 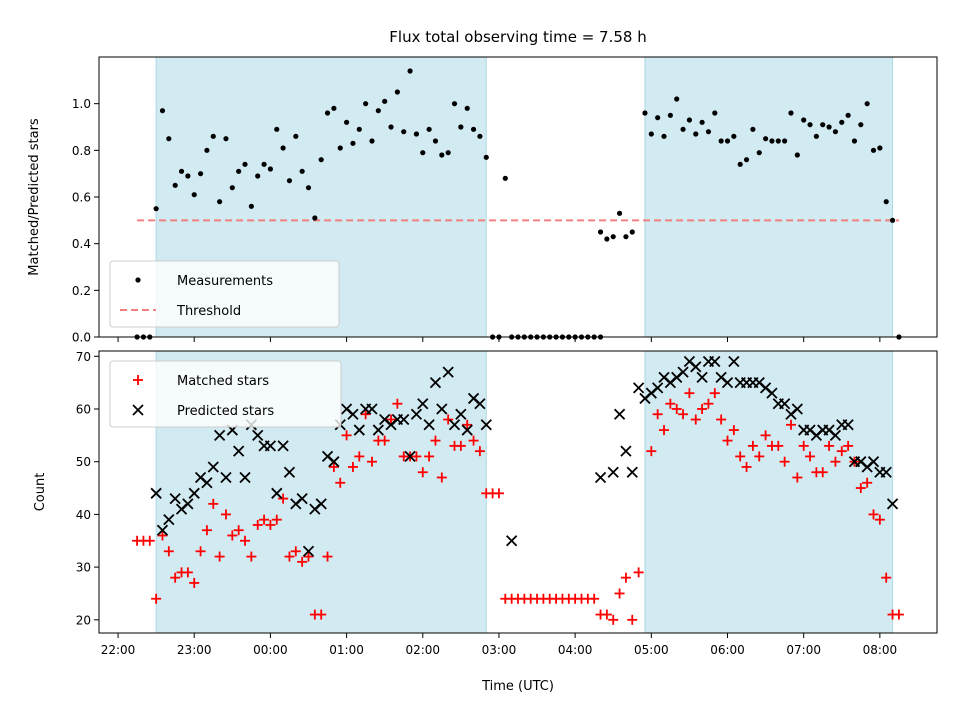 What do you see at coordinates (224, 294) in the screenshot?
I see `legend: Measurements Threshold` at bounding box center [224, 294].